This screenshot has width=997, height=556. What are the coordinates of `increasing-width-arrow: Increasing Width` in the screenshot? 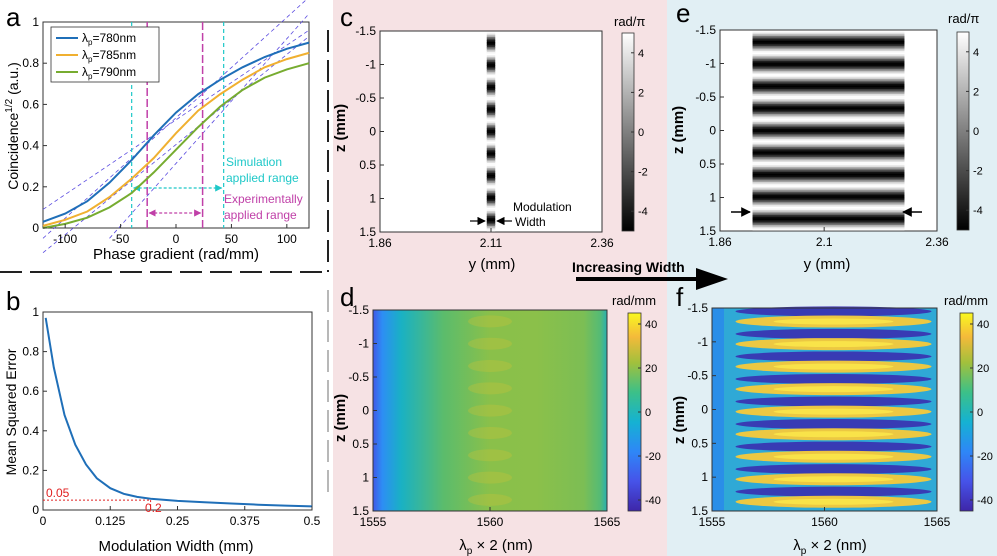 It's located at (650, 274).